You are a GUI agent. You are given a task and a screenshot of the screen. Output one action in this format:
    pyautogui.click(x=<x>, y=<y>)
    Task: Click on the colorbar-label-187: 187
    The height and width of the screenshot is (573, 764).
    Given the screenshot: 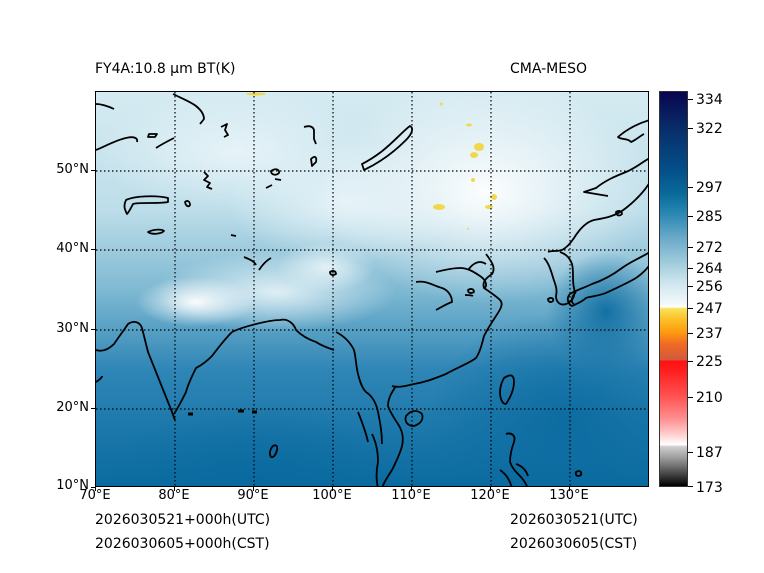 What is the action you would take?
    pyautogui.click(x=709, y=453)
    